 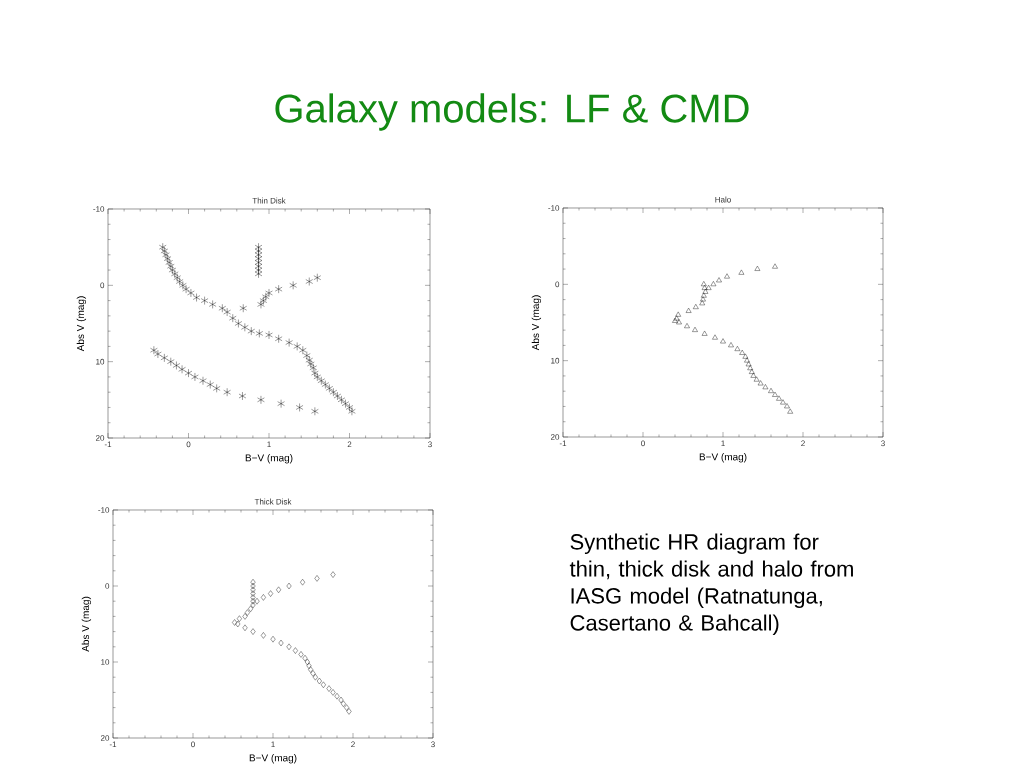 I want to click on text: Synthetic HR diagram for thin, thick disk and halo from IASG model (Ratnatunga, Casertano & Bahcall), so click(x=711, y=584).